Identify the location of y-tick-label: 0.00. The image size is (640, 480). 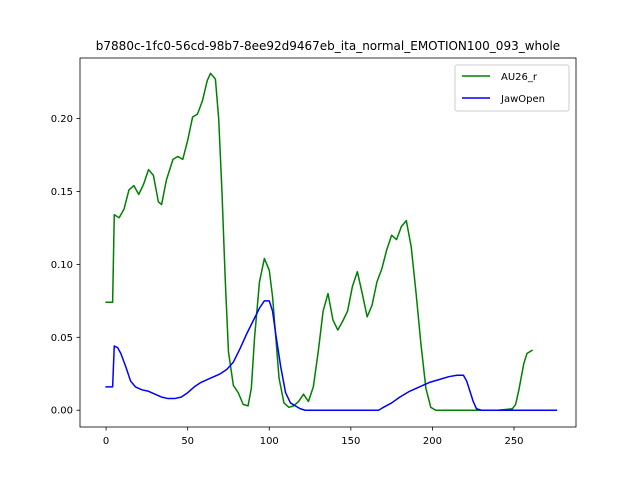
(62, 411).